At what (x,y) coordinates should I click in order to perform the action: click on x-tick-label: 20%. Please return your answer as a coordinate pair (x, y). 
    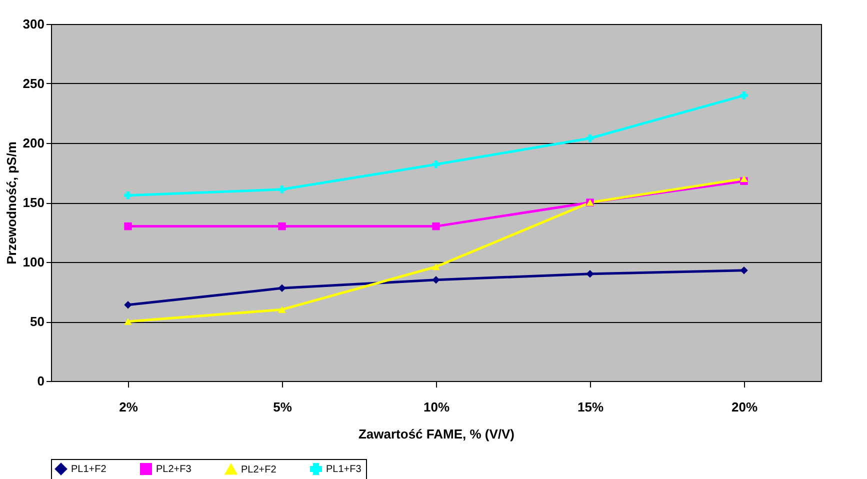
    Looking at the image, I should click on (744, 407).